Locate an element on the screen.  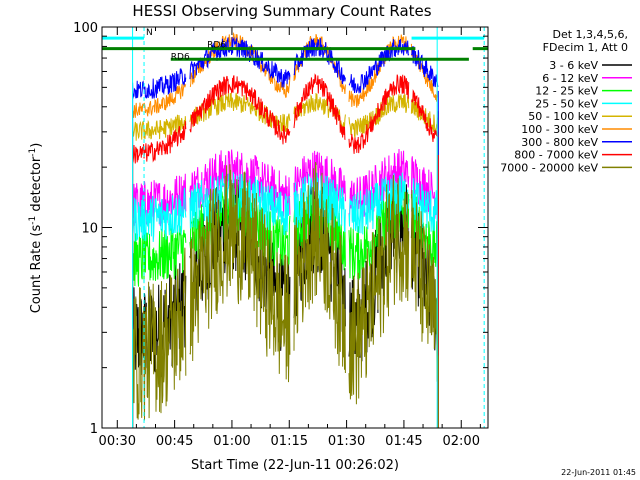
x-tick-label: 01:15 is located at coordinates (289, 441).